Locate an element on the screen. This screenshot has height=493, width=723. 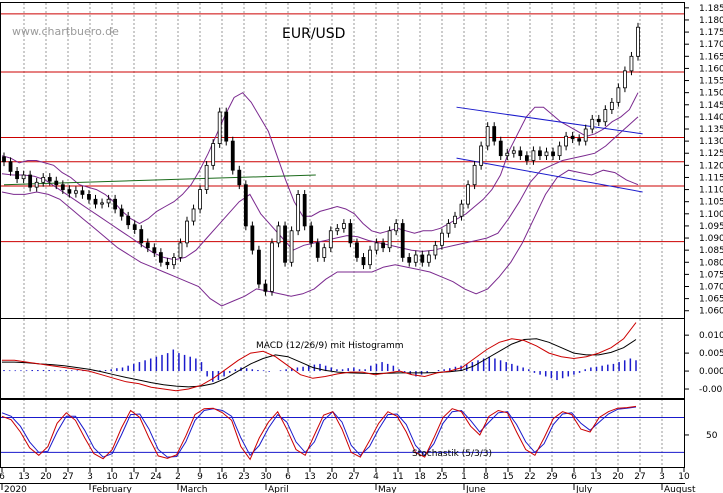
day-label: 15 is located at coordinates (507, 477).